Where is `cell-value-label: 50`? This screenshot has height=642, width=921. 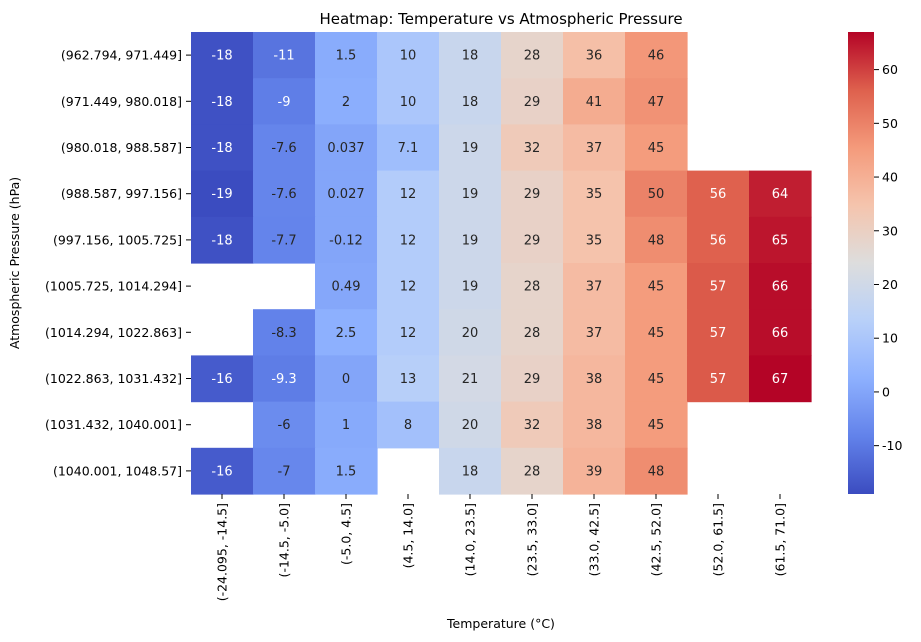
cell-value-label: 50 is located at coordinates (656, 194).